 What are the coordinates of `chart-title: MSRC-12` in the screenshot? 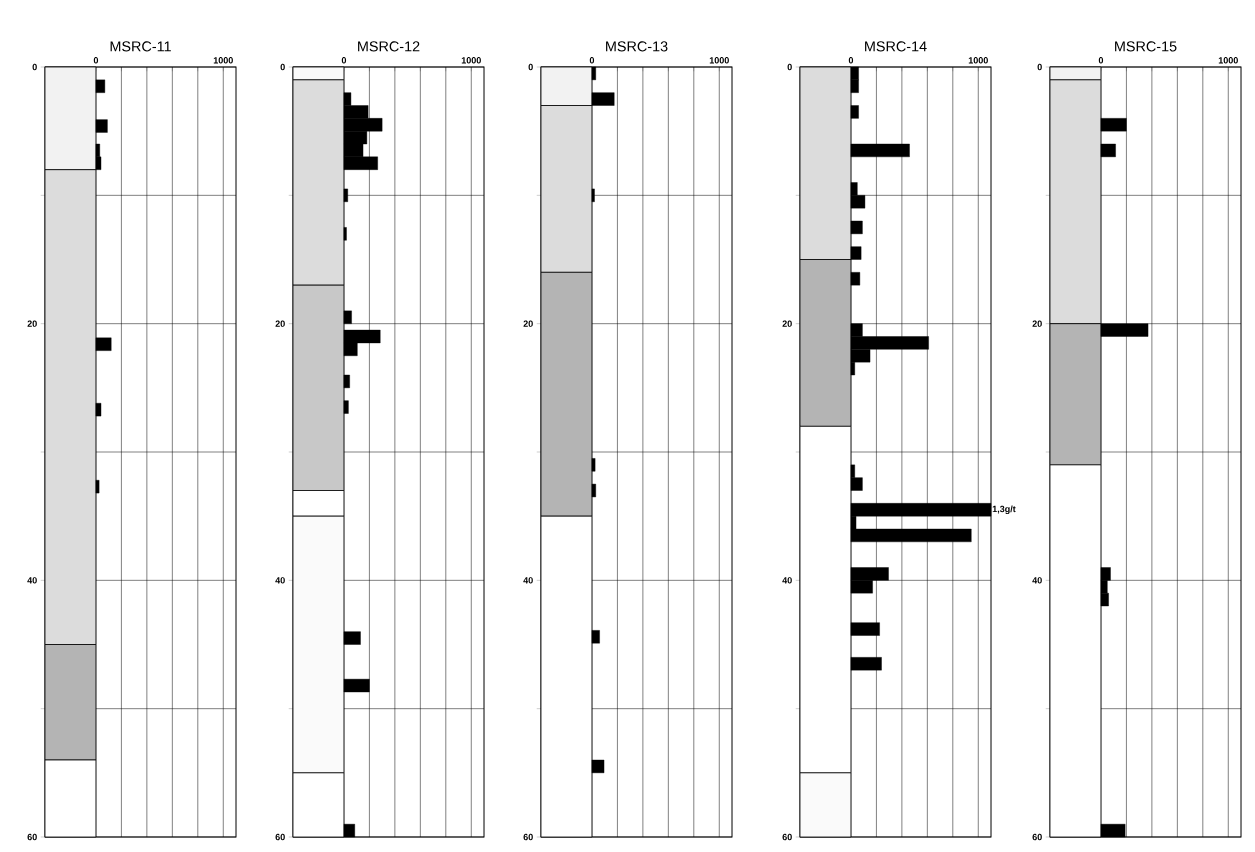 It's located at (389, 46).